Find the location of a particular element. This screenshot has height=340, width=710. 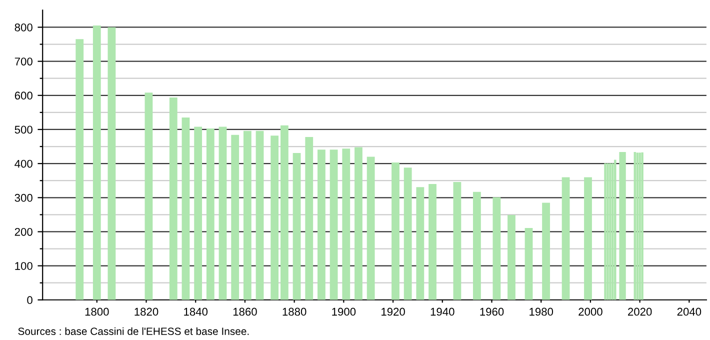

x-tick-label: 2000 is located at coordinates (590, 312).